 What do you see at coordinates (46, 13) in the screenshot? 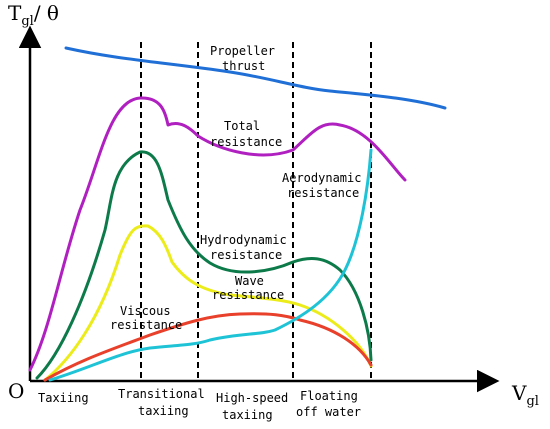
I see `y-axis-suffix: / θ` at bounding box center [46, 13].